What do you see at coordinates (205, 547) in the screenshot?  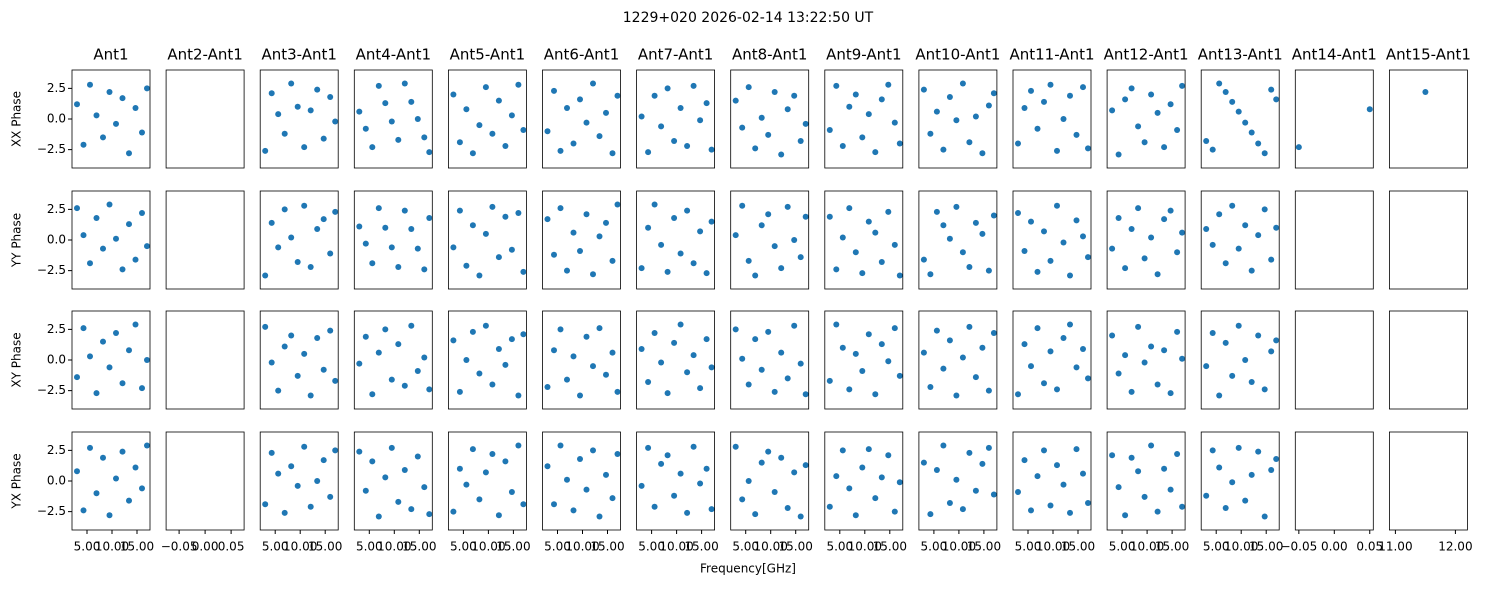 I see `x-tick-label: 0.00` at bounding box center [205, 547].